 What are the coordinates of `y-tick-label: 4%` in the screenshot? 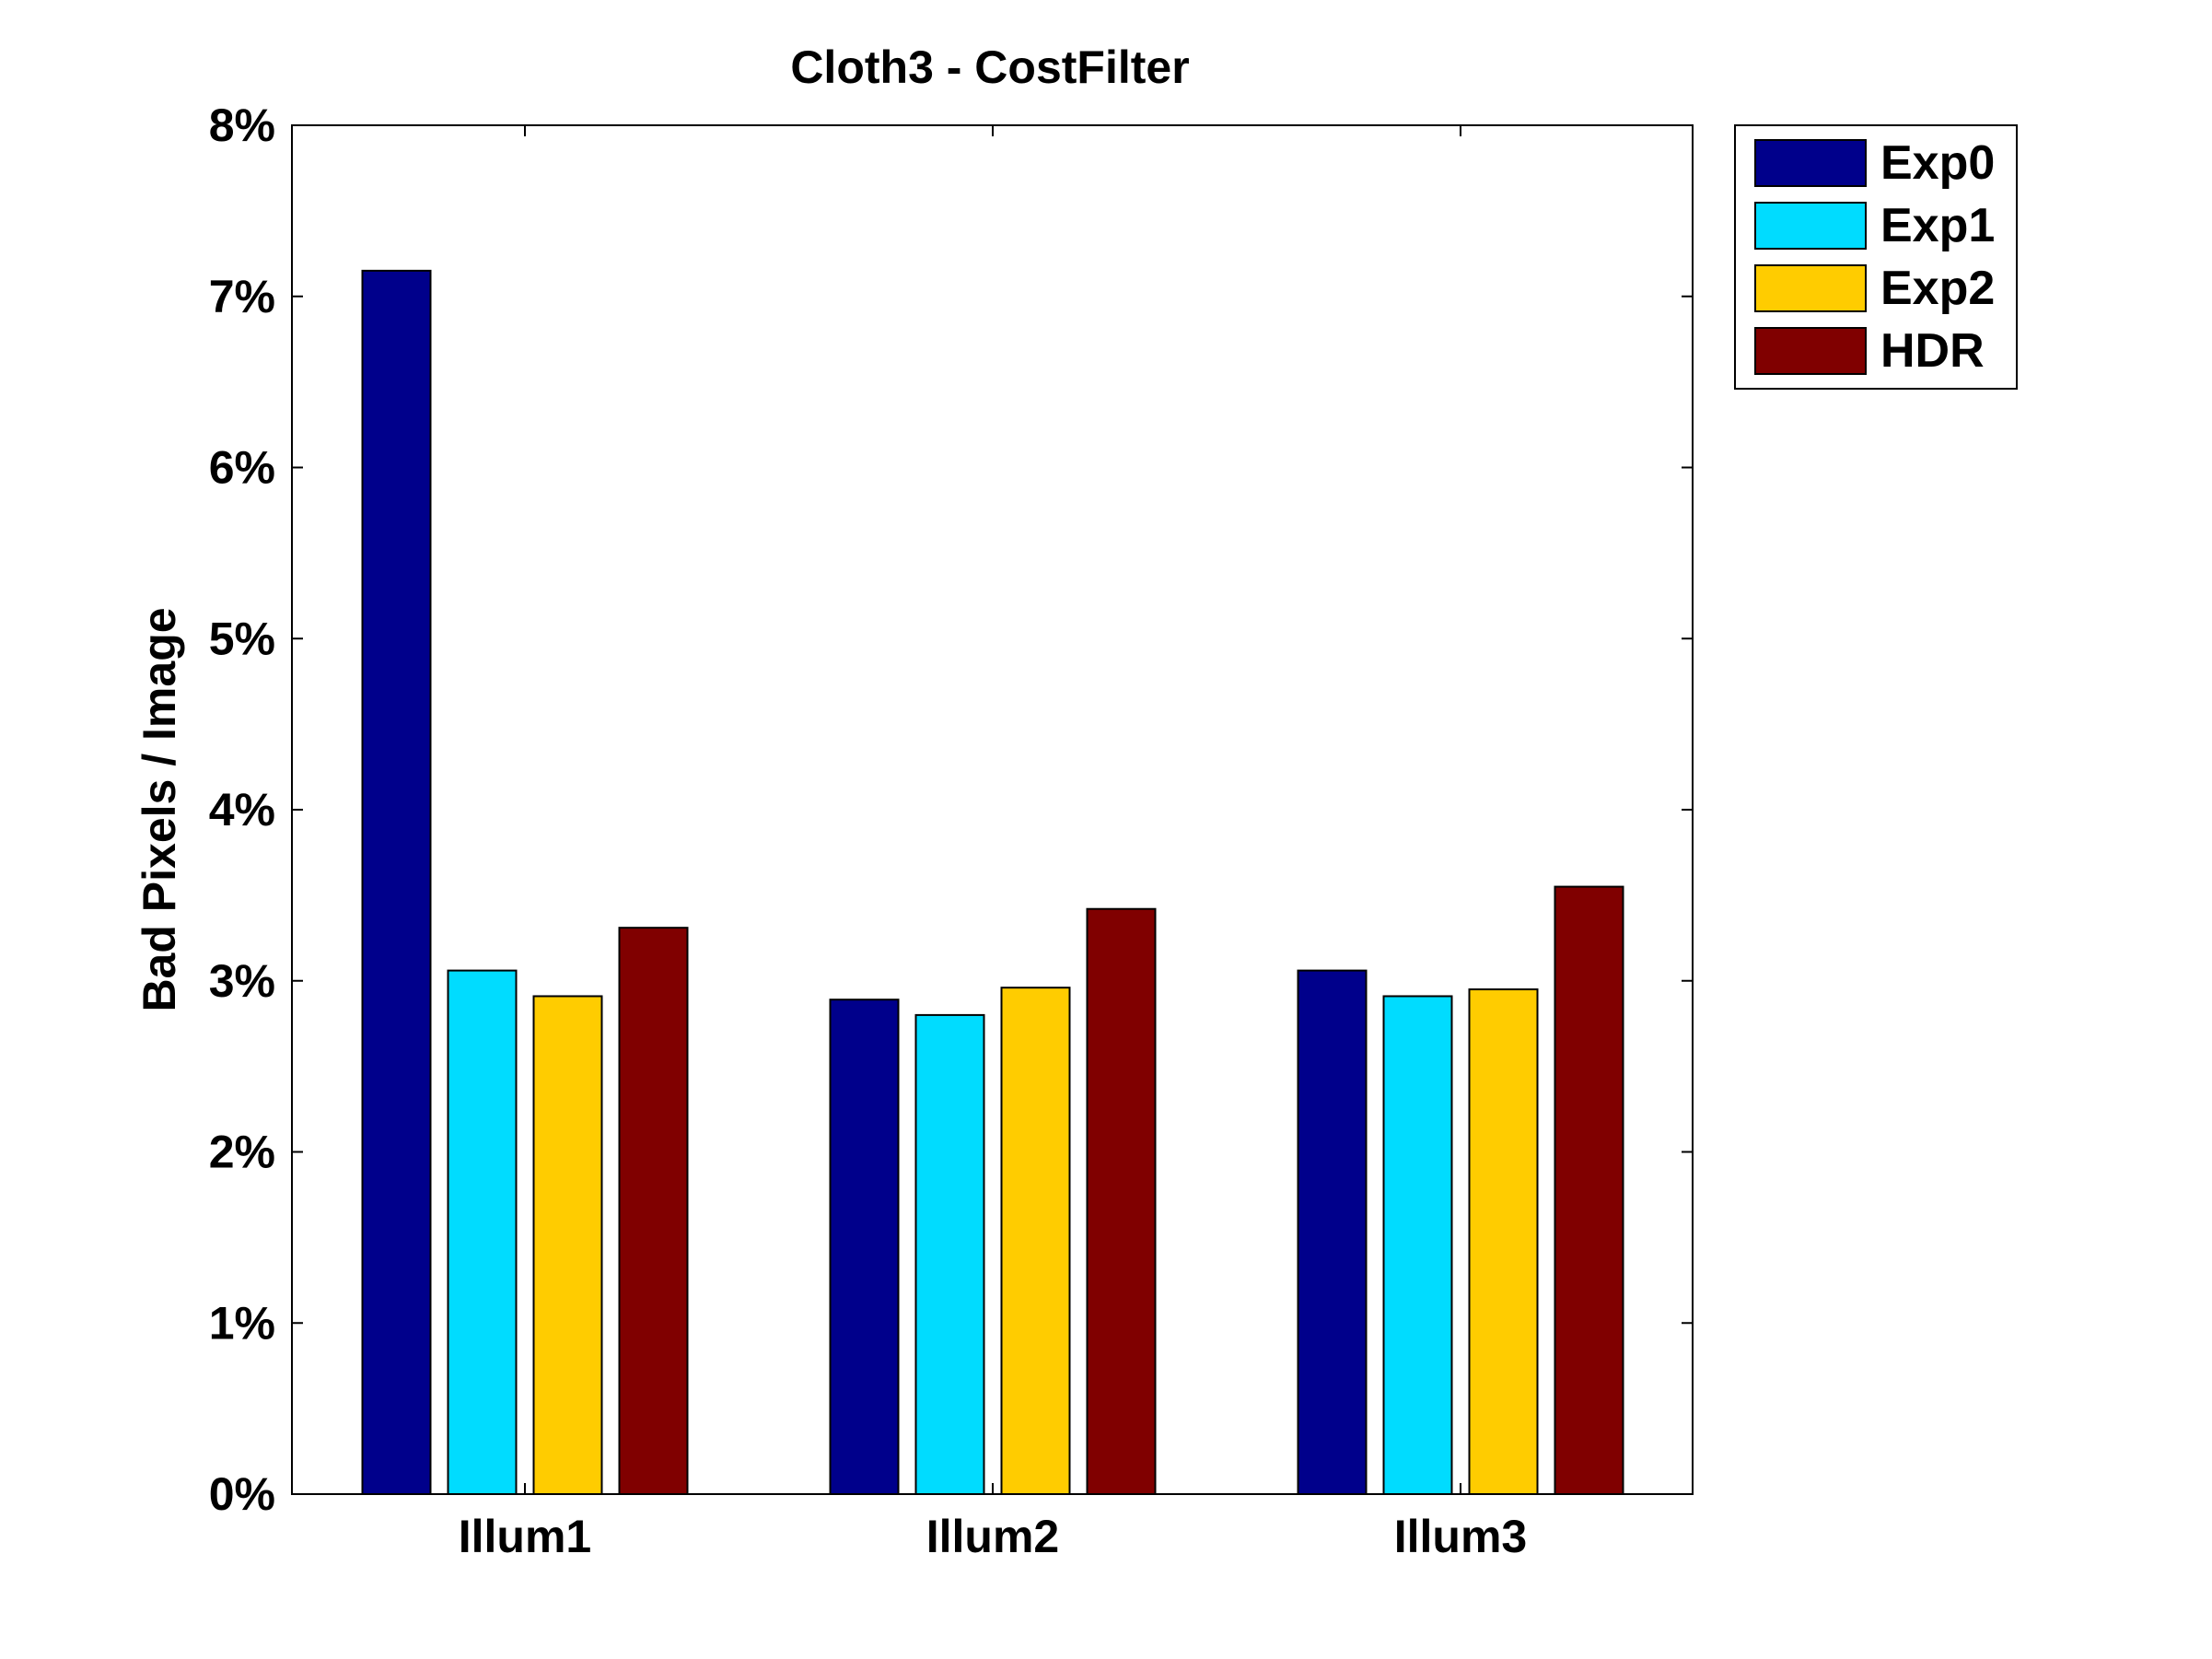 It's located at (242, 809).